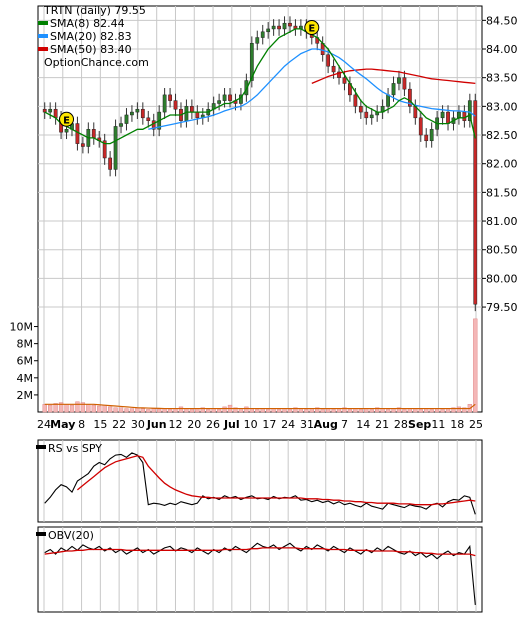  Describe the element at coordinates (438, 424) in the screenshot. I see `x-tick-label: 11` at that location.